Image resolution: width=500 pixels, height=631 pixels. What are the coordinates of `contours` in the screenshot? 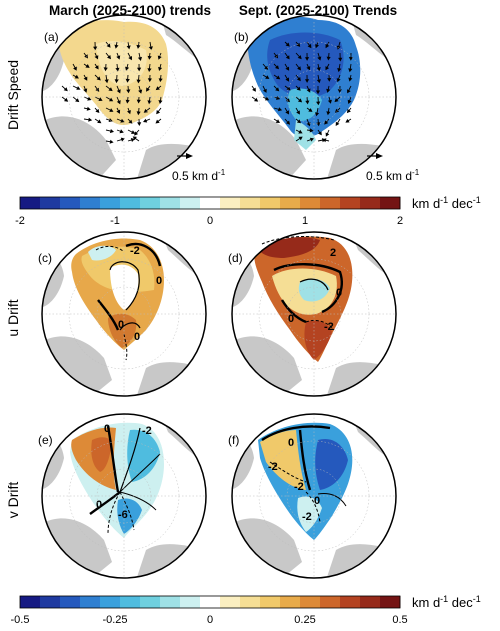 It's located at (302, 283).